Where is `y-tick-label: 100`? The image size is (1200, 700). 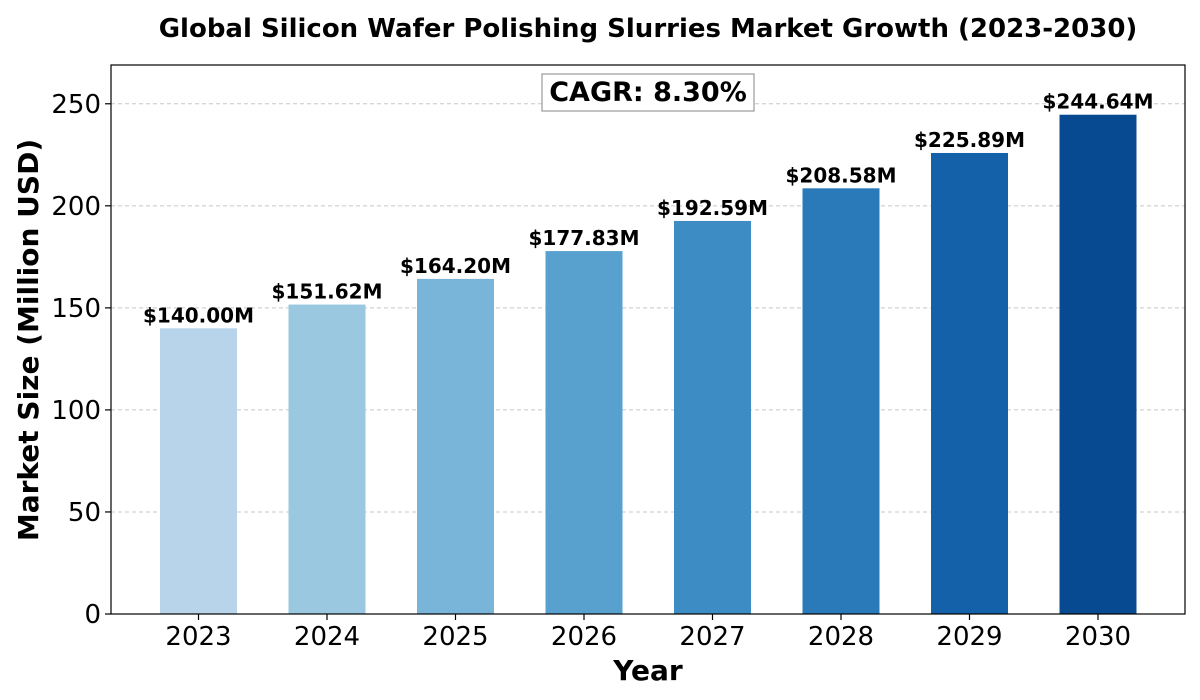
y-tick-label: 100 is located at coordinates (76, 411).